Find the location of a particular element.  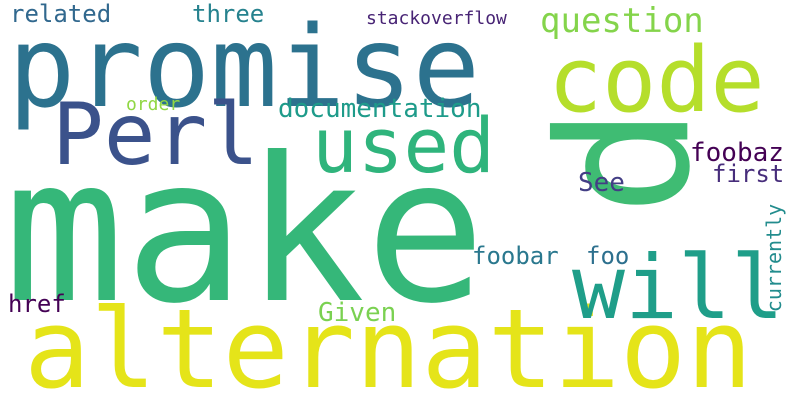

word-given: Given is located at coordinates (357, 313).